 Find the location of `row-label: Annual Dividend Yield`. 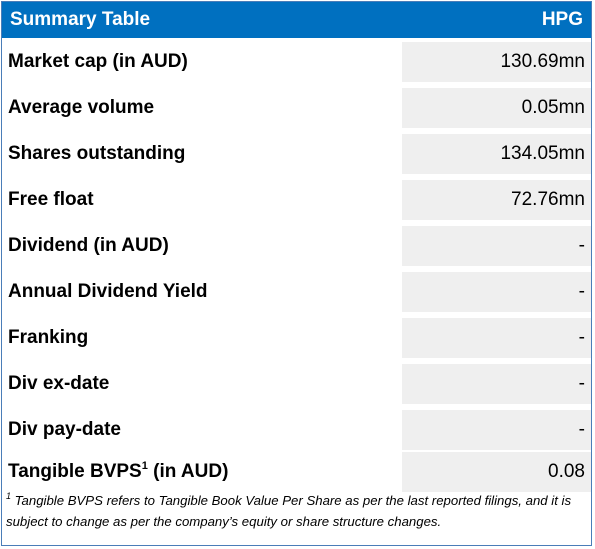

row-label: Annual Dividend Yield is located at coordinates (108, 291).